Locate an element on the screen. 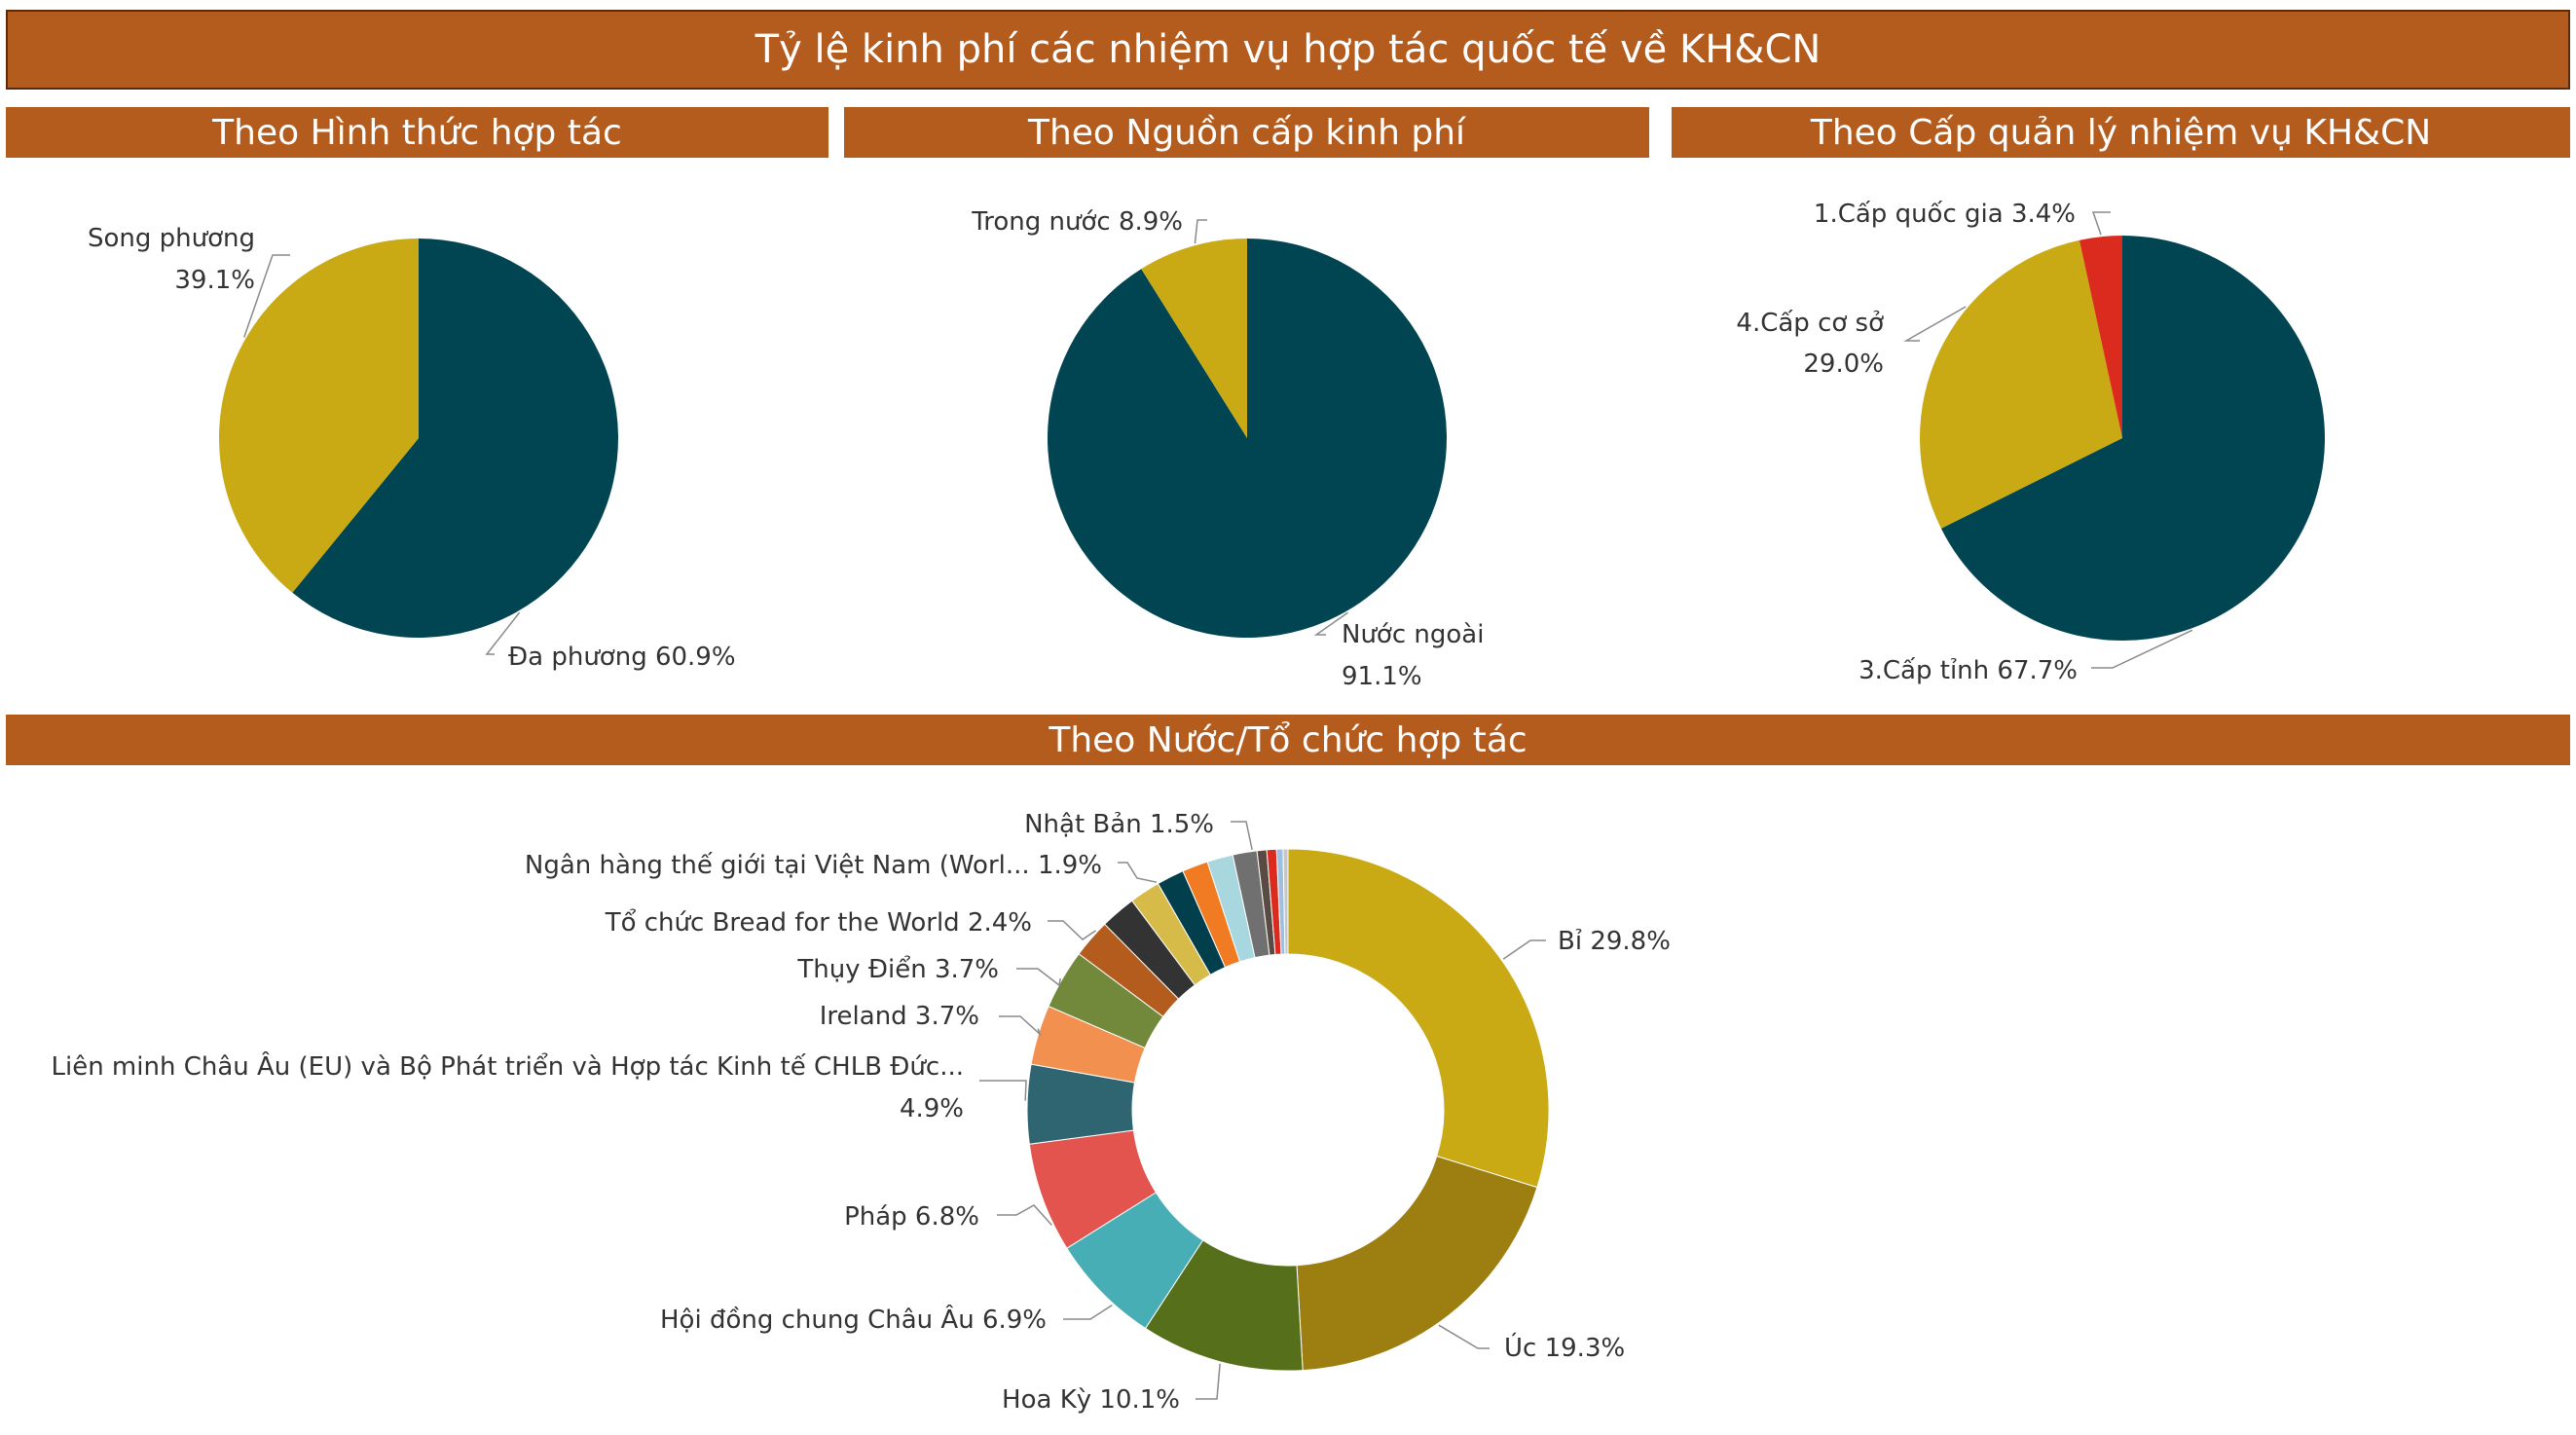 The width and height of the screenshot is (2576, 1435). leader-line-nhat-ban is located at coordinates (1242, 836).